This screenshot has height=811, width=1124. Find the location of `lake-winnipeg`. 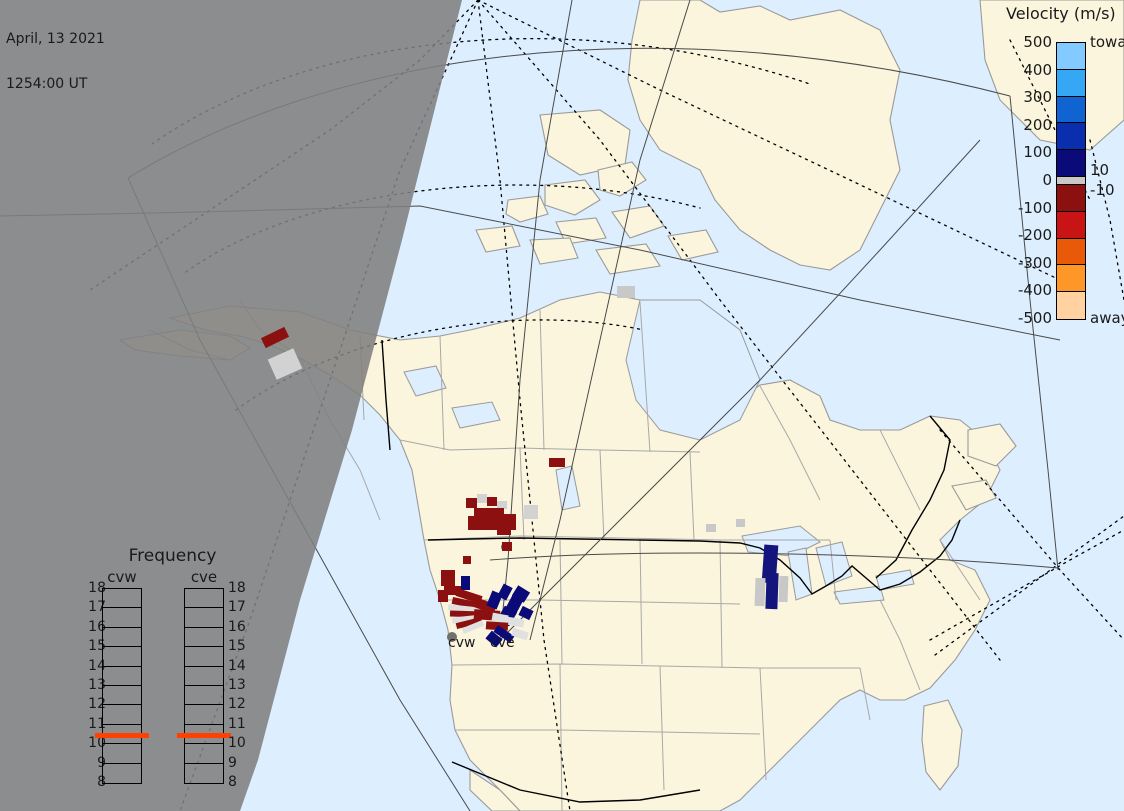

lake-winnipeg is located at coordinates (568, 488).